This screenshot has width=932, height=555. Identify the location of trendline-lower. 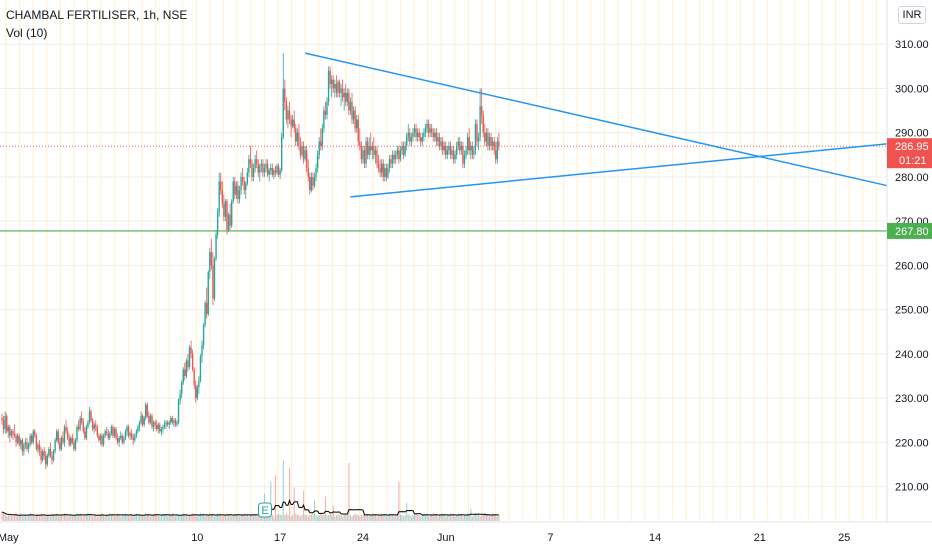
(619, 170).